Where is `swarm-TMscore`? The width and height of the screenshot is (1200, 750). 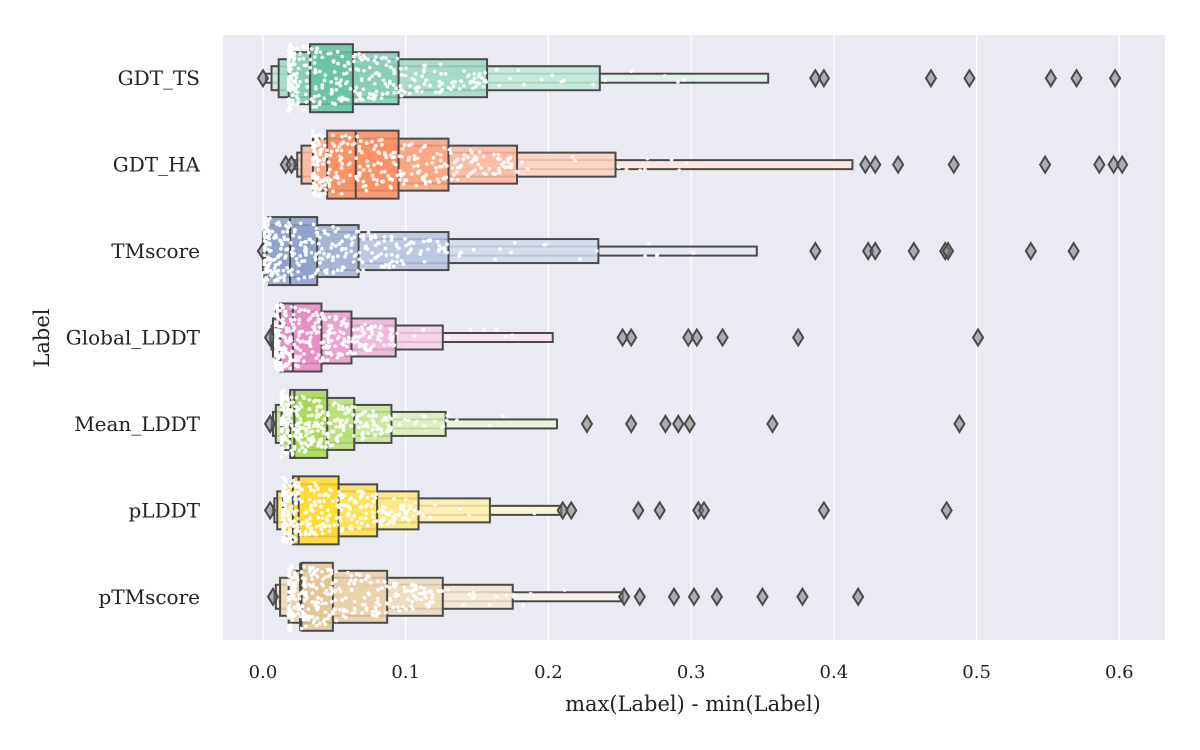
swarm-TMscore is located at coordinates (479, 251).